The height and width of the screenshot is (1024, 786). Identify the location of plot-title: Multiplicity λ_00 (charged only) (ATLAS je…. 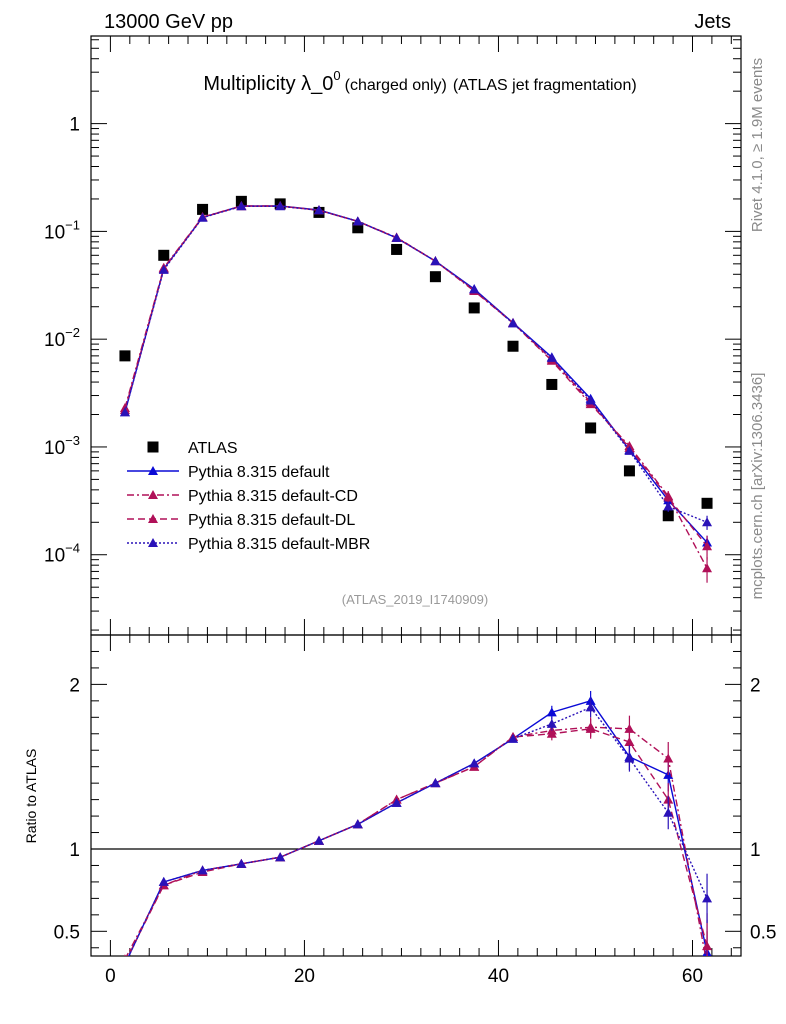
(419, 81).